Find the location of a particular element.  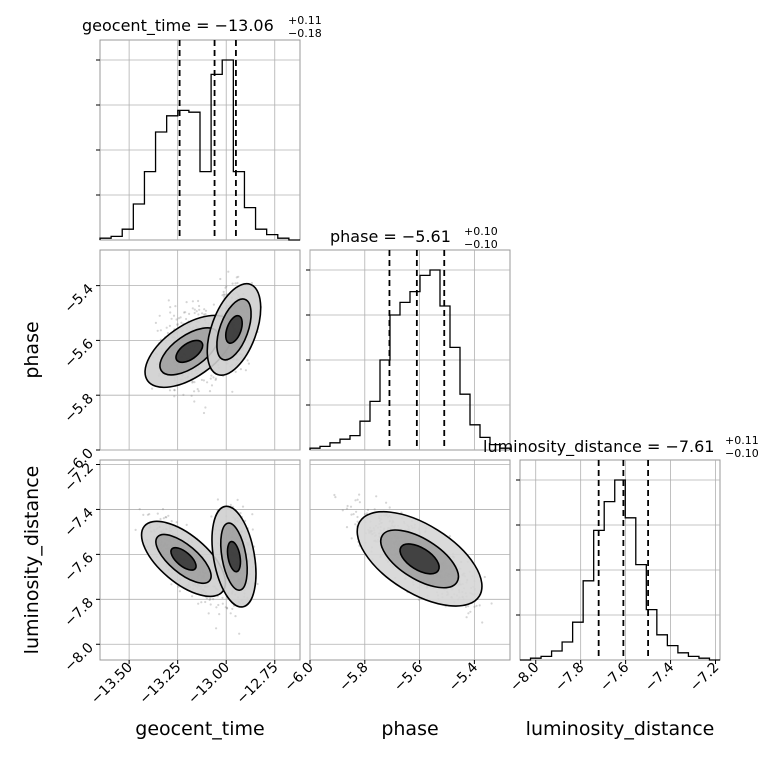

xlabel-luminosity-distance: luminosity_distance is located at coordinates (620, 729).